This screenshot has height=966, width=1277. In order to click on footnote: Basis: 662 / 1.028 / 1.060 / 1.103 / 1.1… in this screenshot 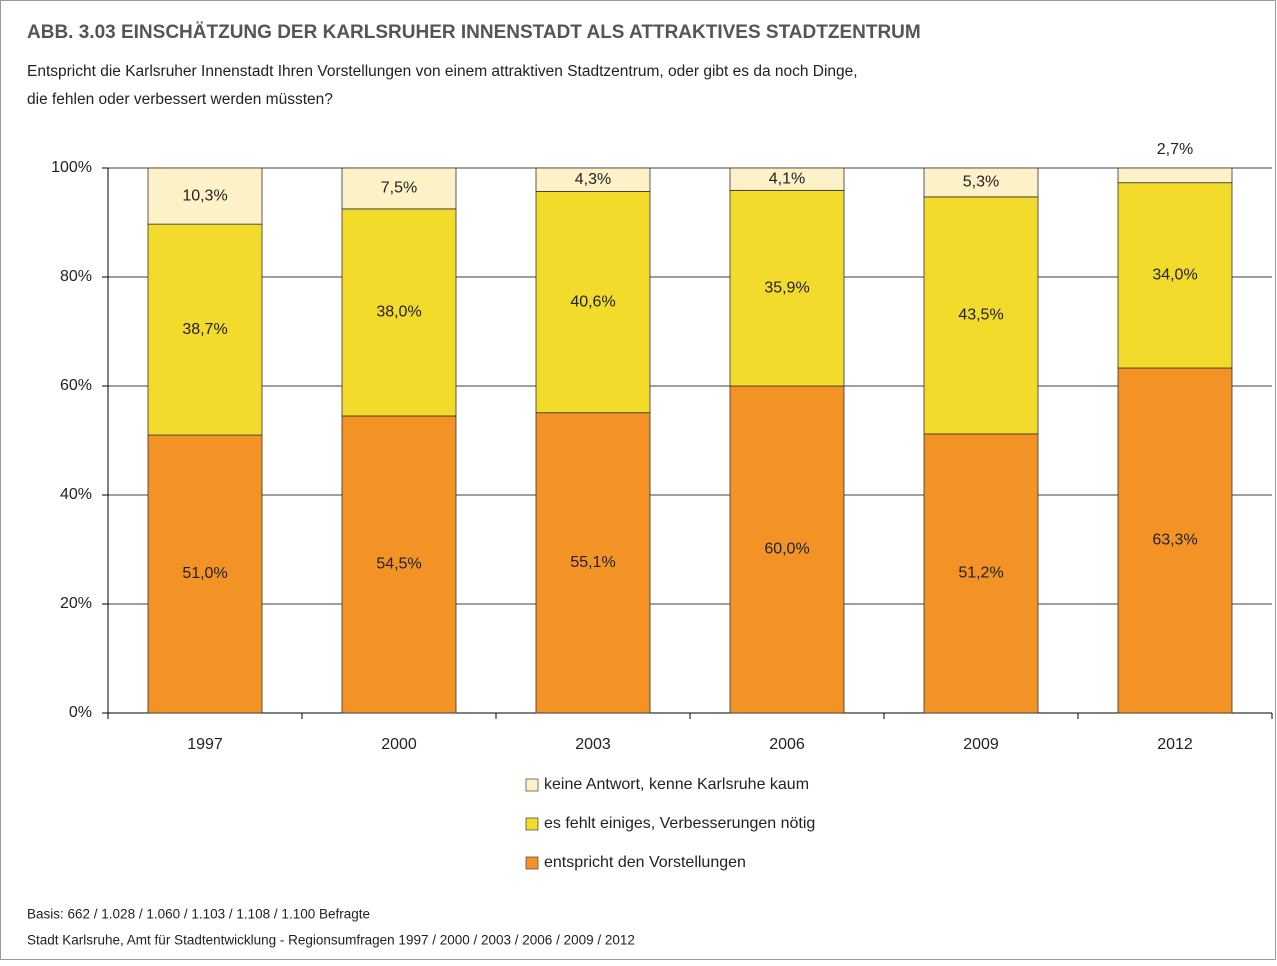, I will do `click(198, 914)`.